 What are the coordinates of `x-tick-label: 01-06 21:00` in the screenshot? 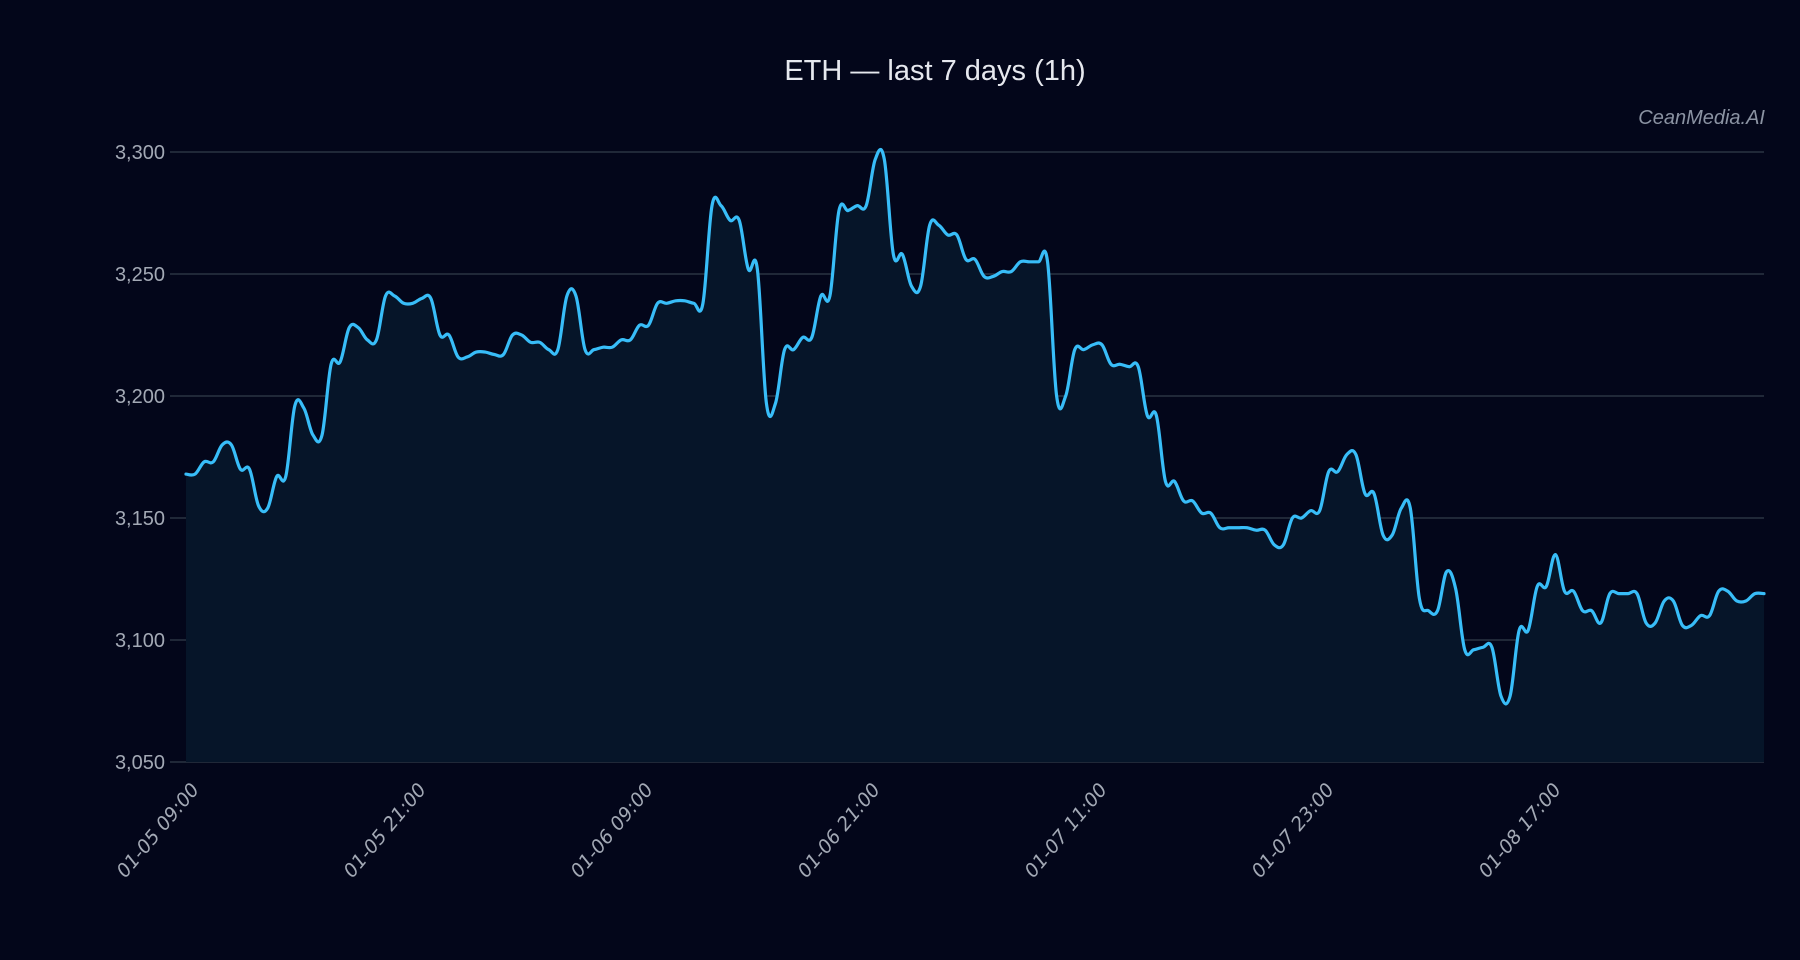 It's located at (838, 830).